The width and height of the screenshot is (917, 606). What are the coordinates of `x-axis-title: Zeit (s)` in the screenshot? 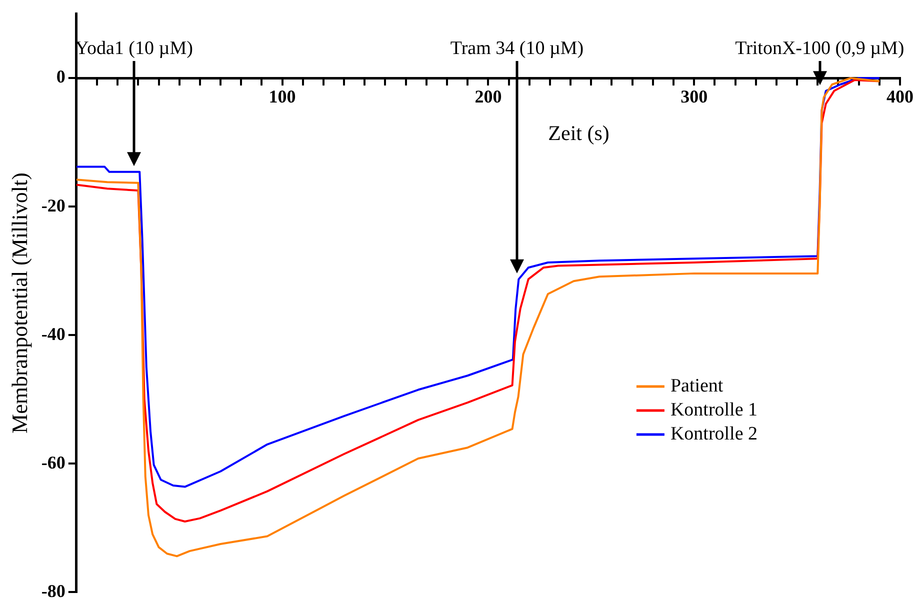 It's located at (579, 133).